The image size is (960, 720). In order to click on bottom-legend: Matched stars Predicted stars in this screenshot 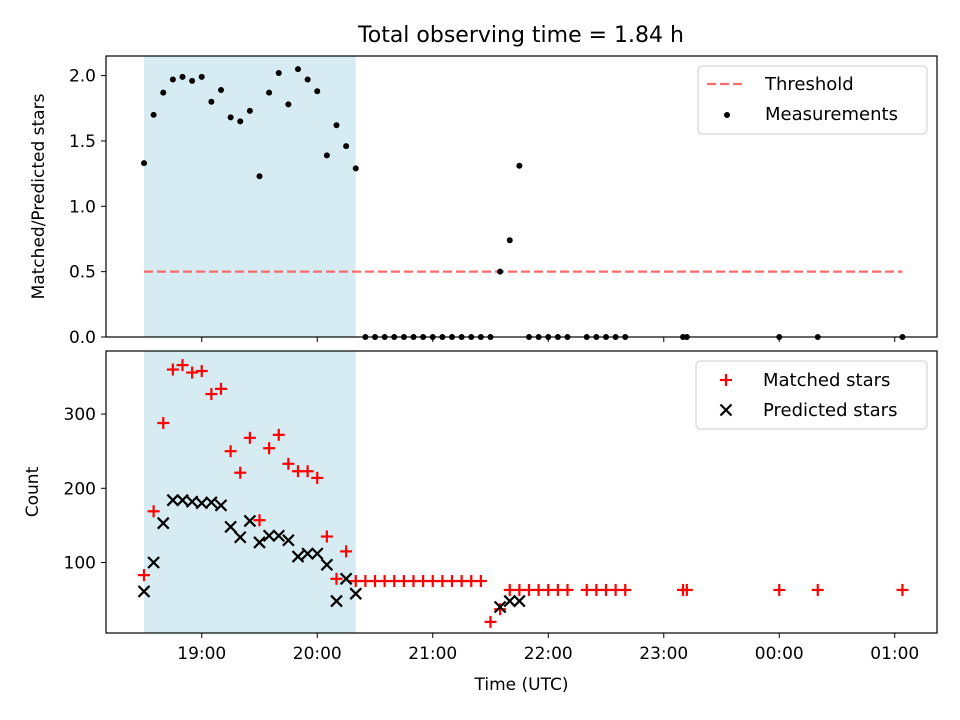, I will do `click(811, 395)`.